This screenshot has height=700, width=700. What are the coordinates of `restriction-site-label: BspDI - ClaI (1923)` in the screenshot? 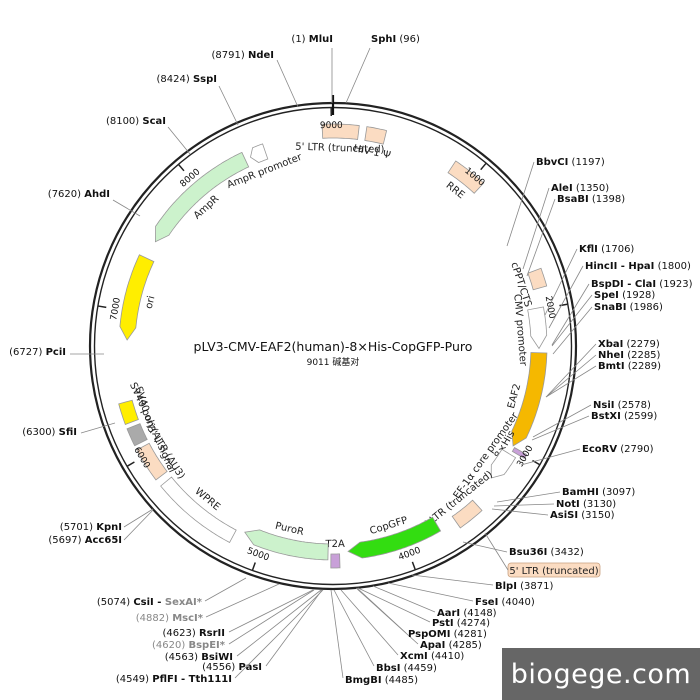 It's located at (642, 284).